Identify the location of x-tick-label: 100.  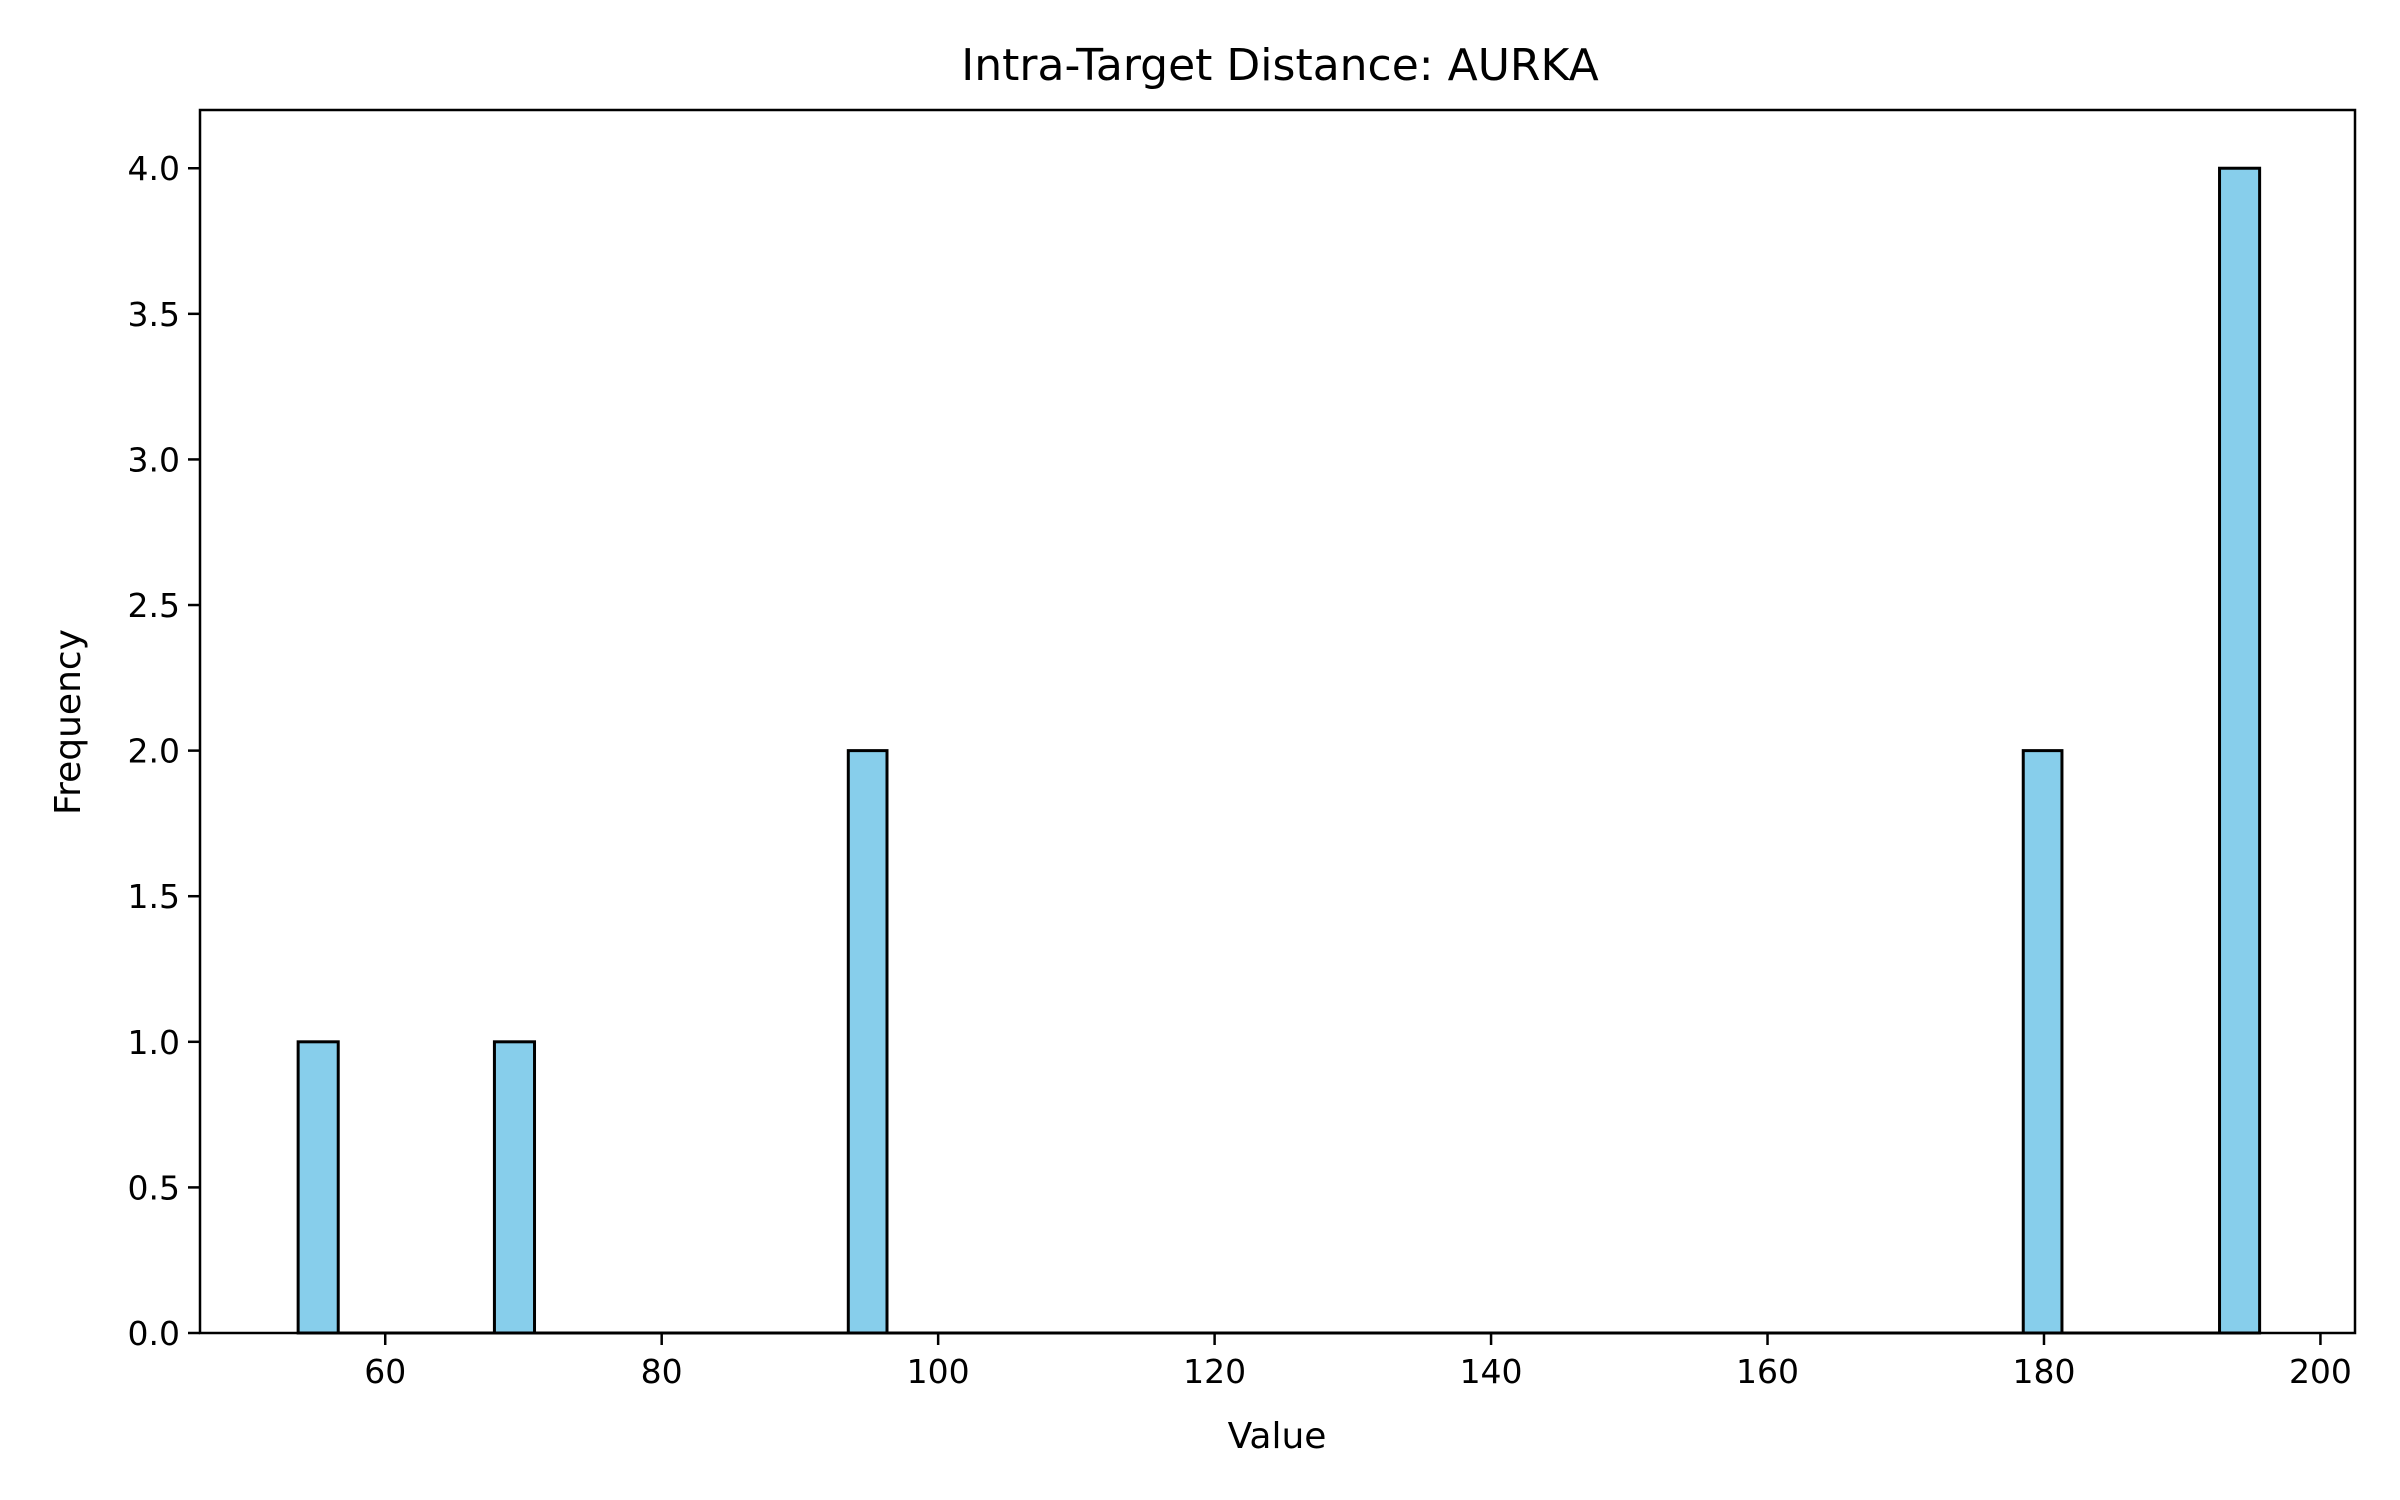
(938, 1371).